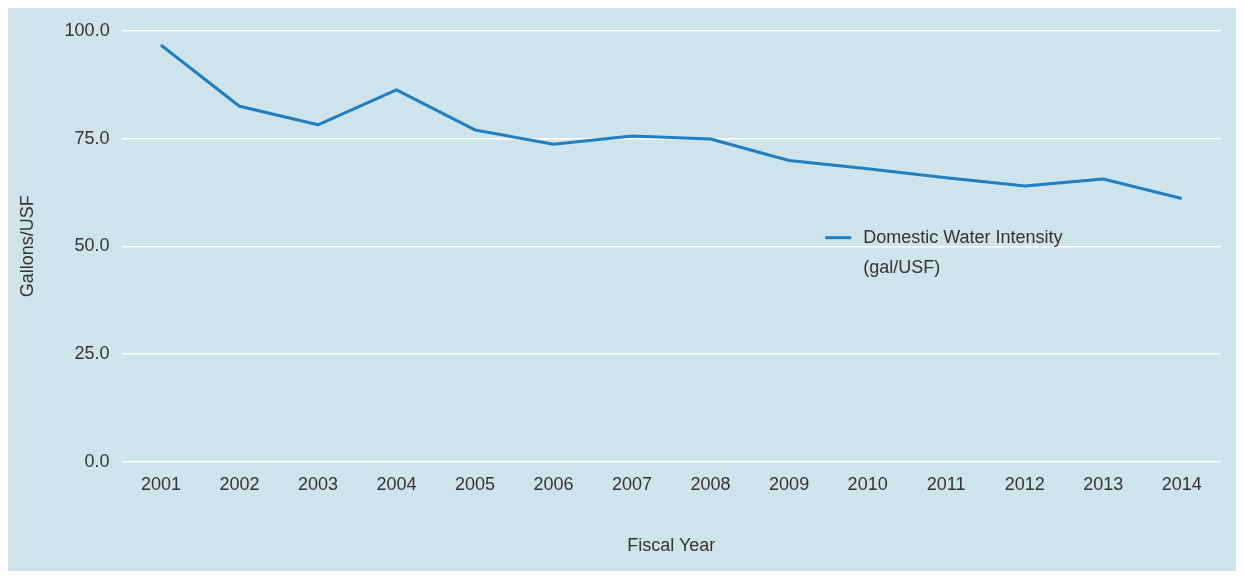  I want to click on x-axis-title: Fiscal Year, so click(671, 545).